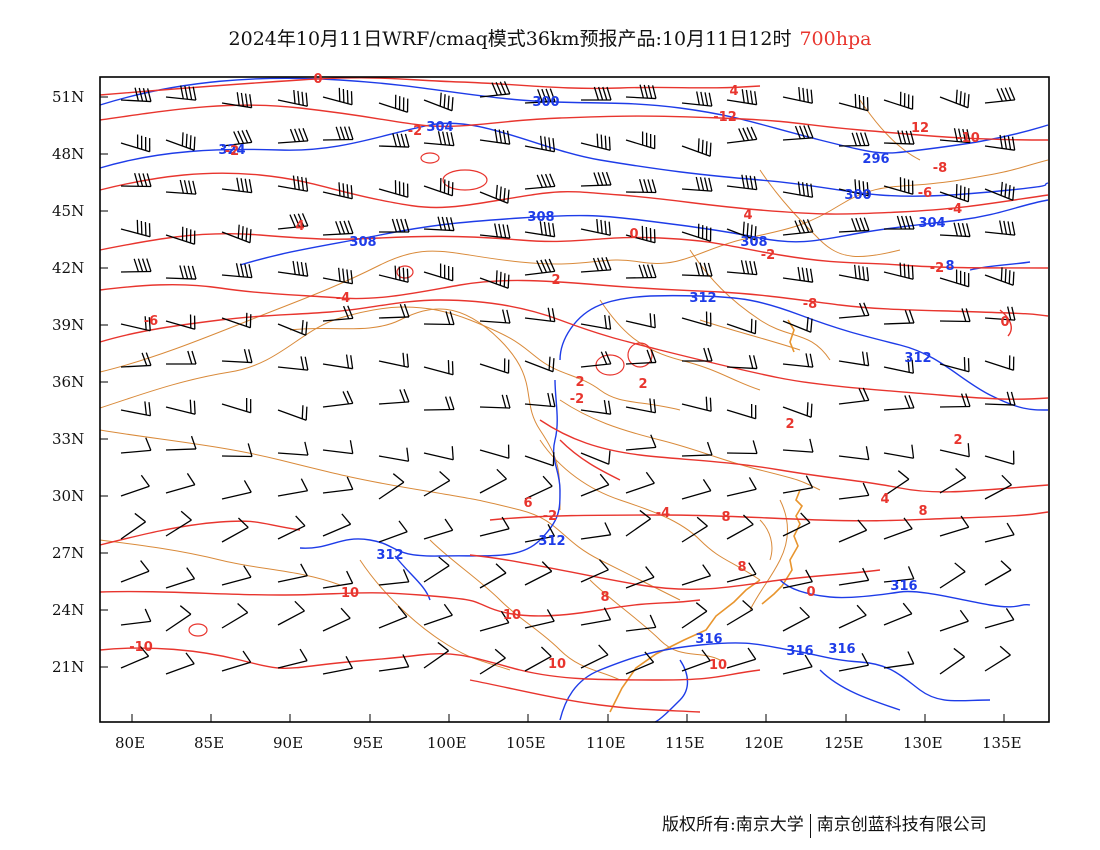 The width and height of the screenshot is (1100, 850). Describe the element at coordinates (68, 325) in the screenshot. I see `lat-label: 39N` at that location.